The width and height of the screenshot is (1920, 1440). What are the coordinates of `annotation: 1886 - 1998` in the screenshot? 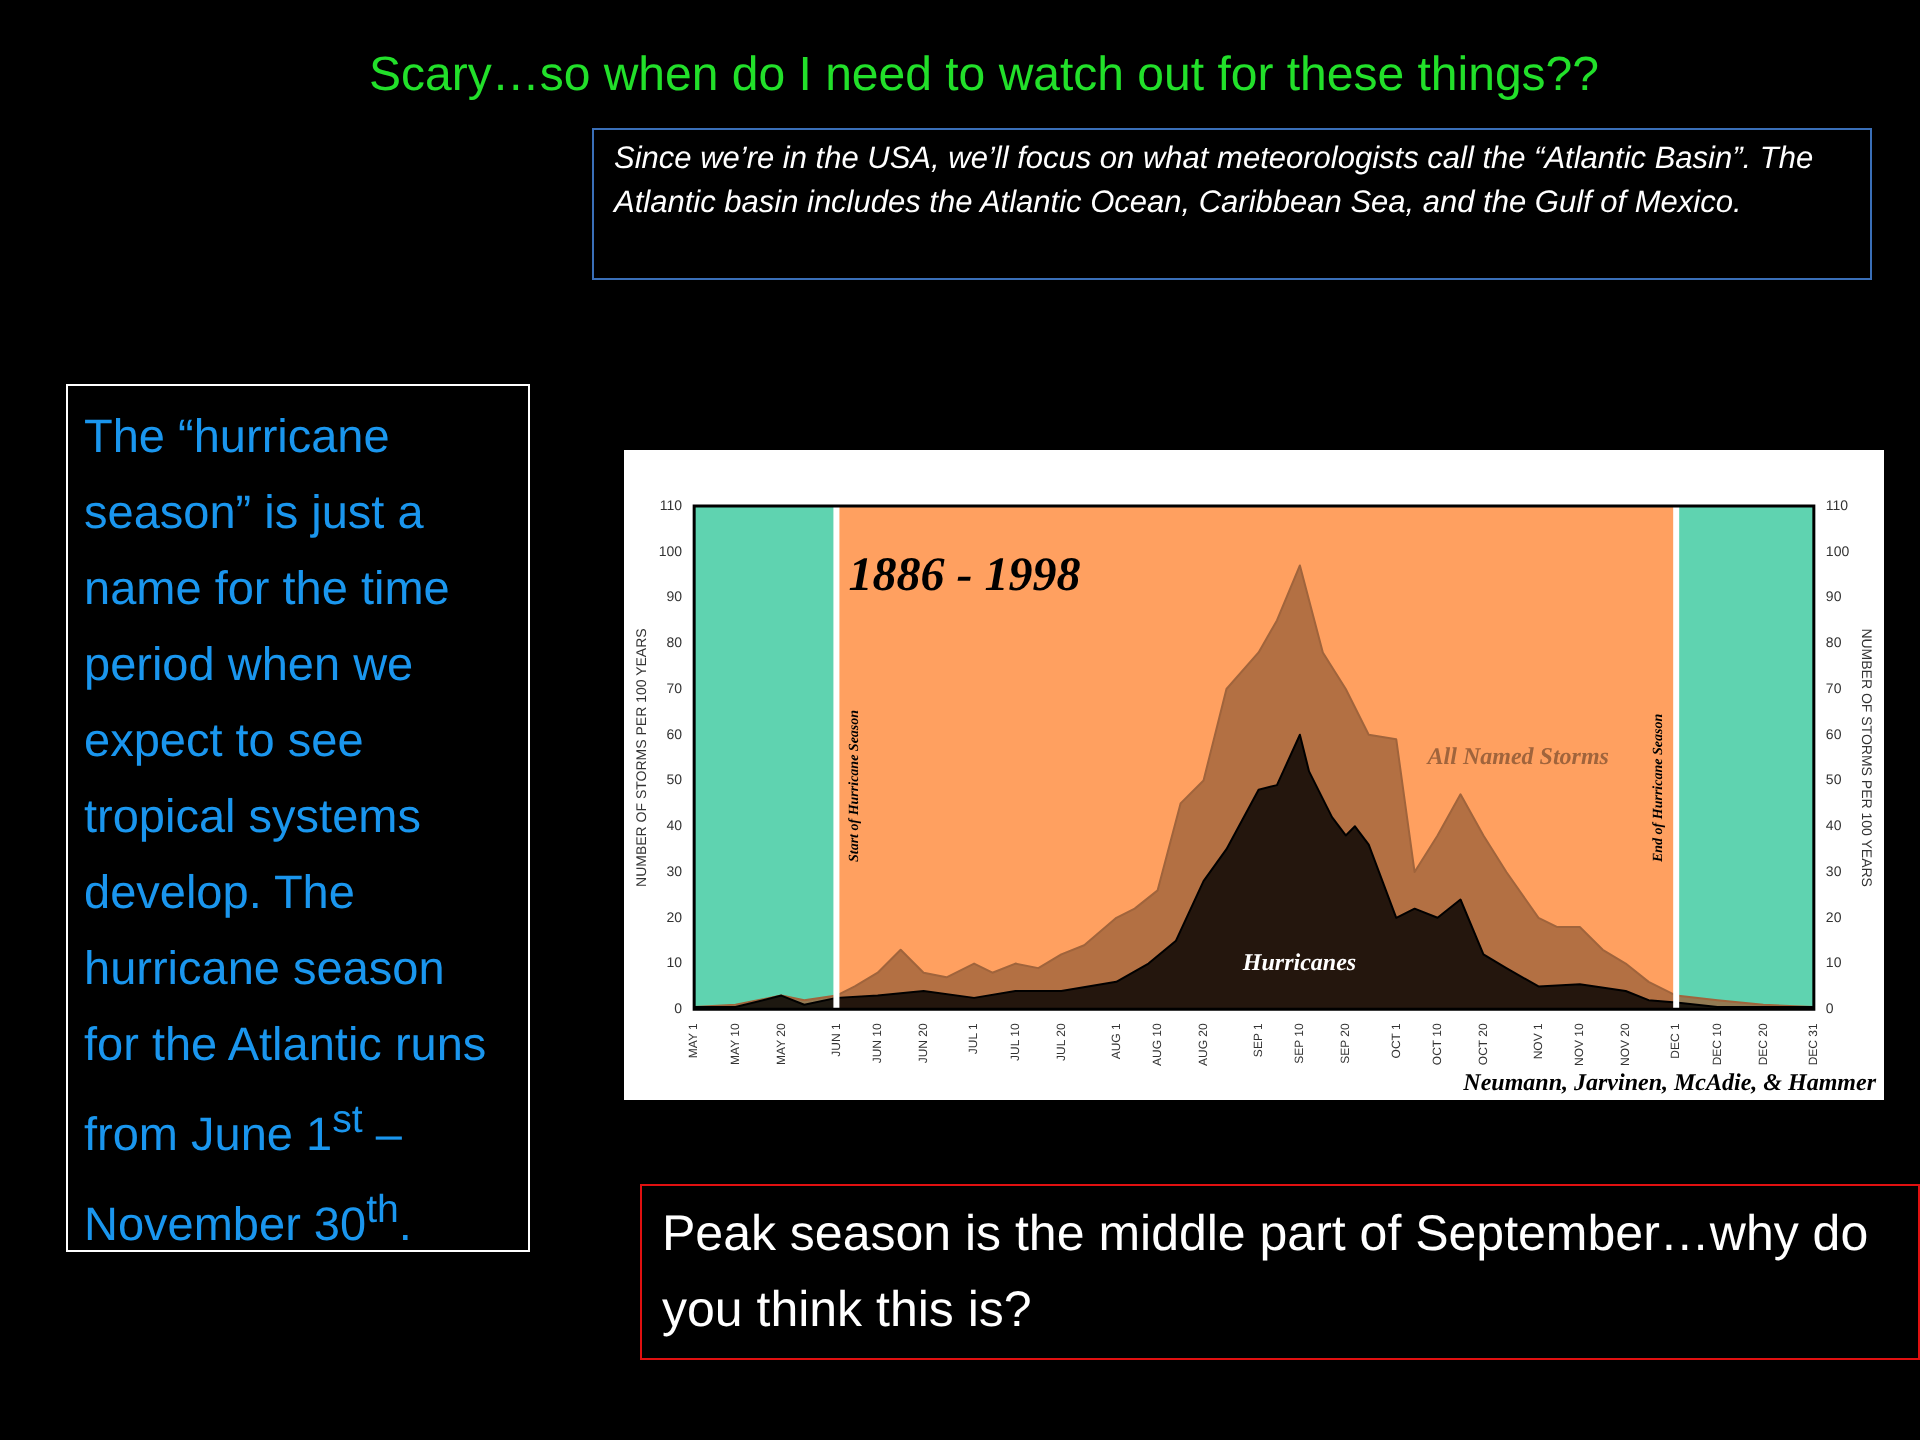 It's located at (964, 576).